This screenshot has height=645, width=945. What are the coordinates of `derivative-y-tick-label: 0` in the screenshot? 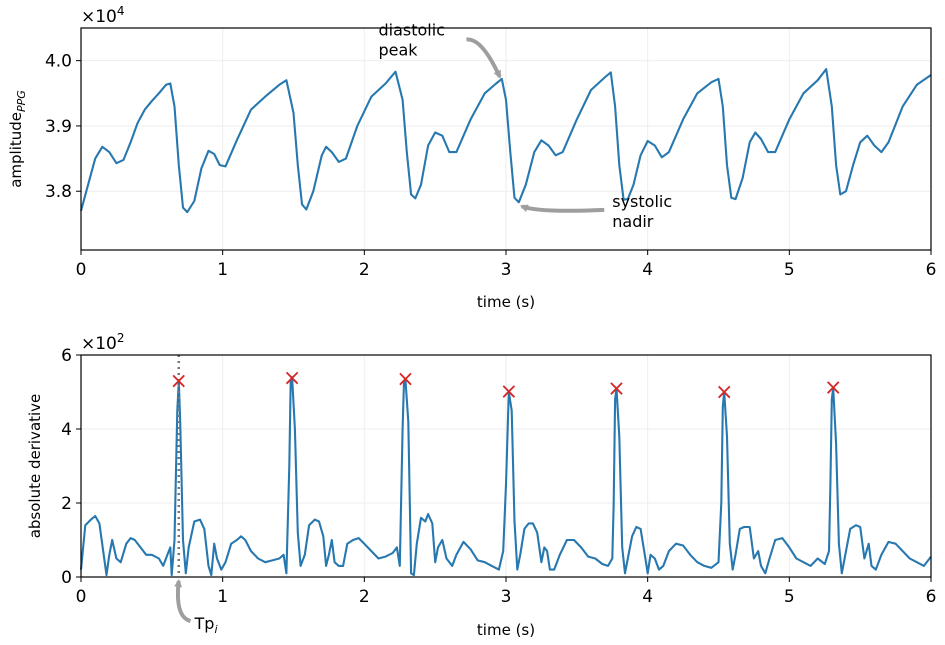 It's located at (66, 578).